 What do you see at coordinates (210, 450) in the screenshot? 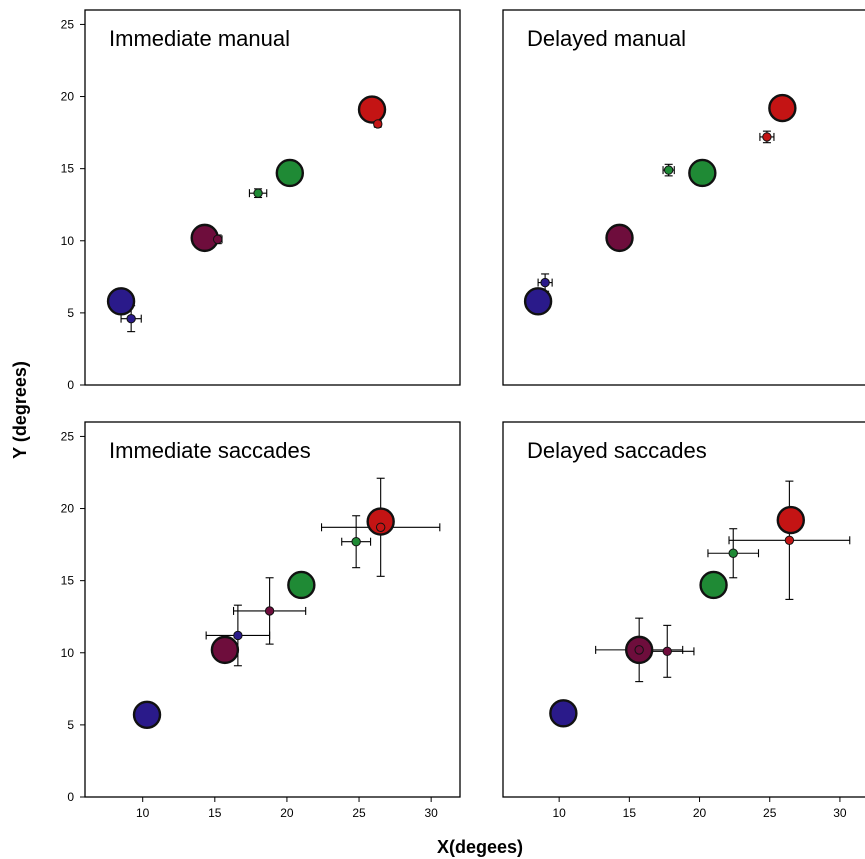
I see `panel-title: Immediate saccades` at bounding box center [210, 450].